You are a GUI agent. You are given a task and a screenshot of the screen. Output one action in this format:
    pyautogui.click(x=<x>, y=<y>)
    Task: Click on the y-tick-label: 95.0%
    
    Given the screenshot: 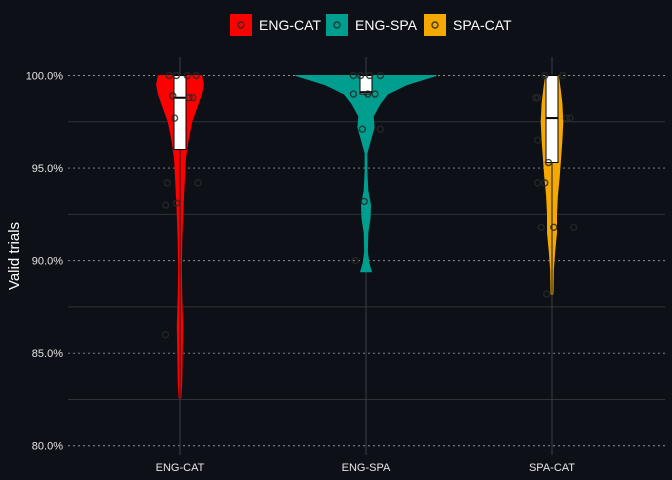 What is the action you would take?
    pyautogui.click(x=47, y=169)
    